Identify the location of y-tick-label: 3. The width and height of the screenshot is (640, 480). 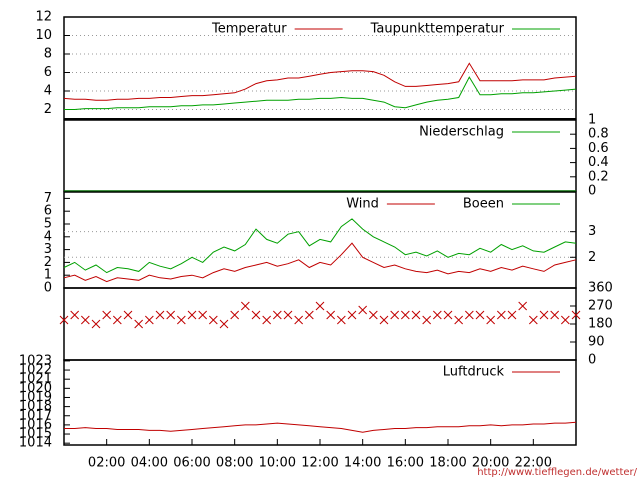
(48, 249).